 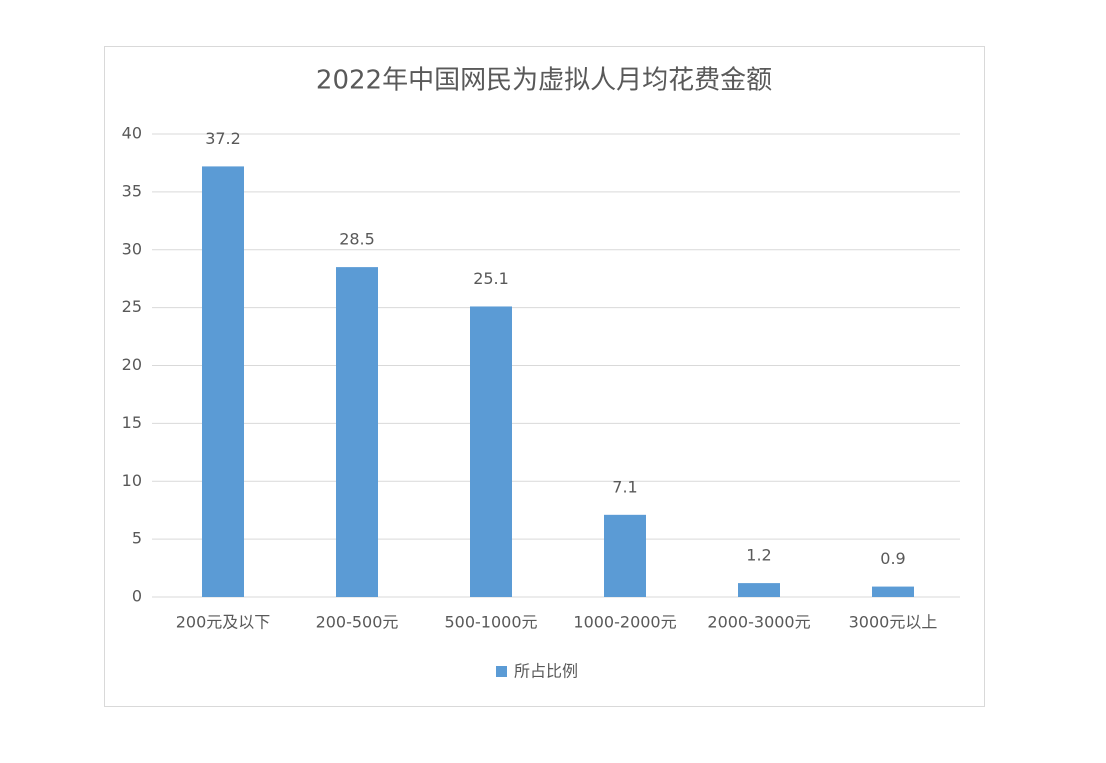 What do you see at coordinates (132, 306) in the screenshot?
I see `y-tick-label: 25` at bounding box center [132, 306].